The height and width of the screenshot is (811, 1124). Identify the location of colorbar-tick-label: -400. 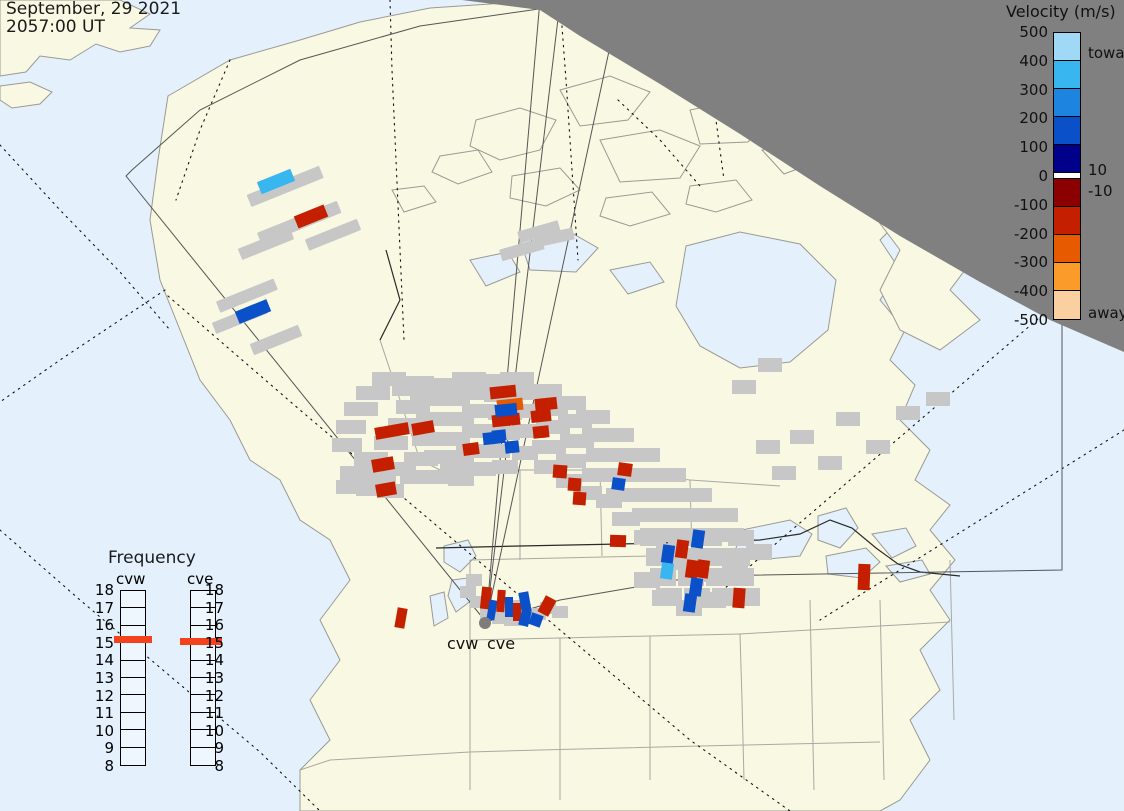
(1030, 291).